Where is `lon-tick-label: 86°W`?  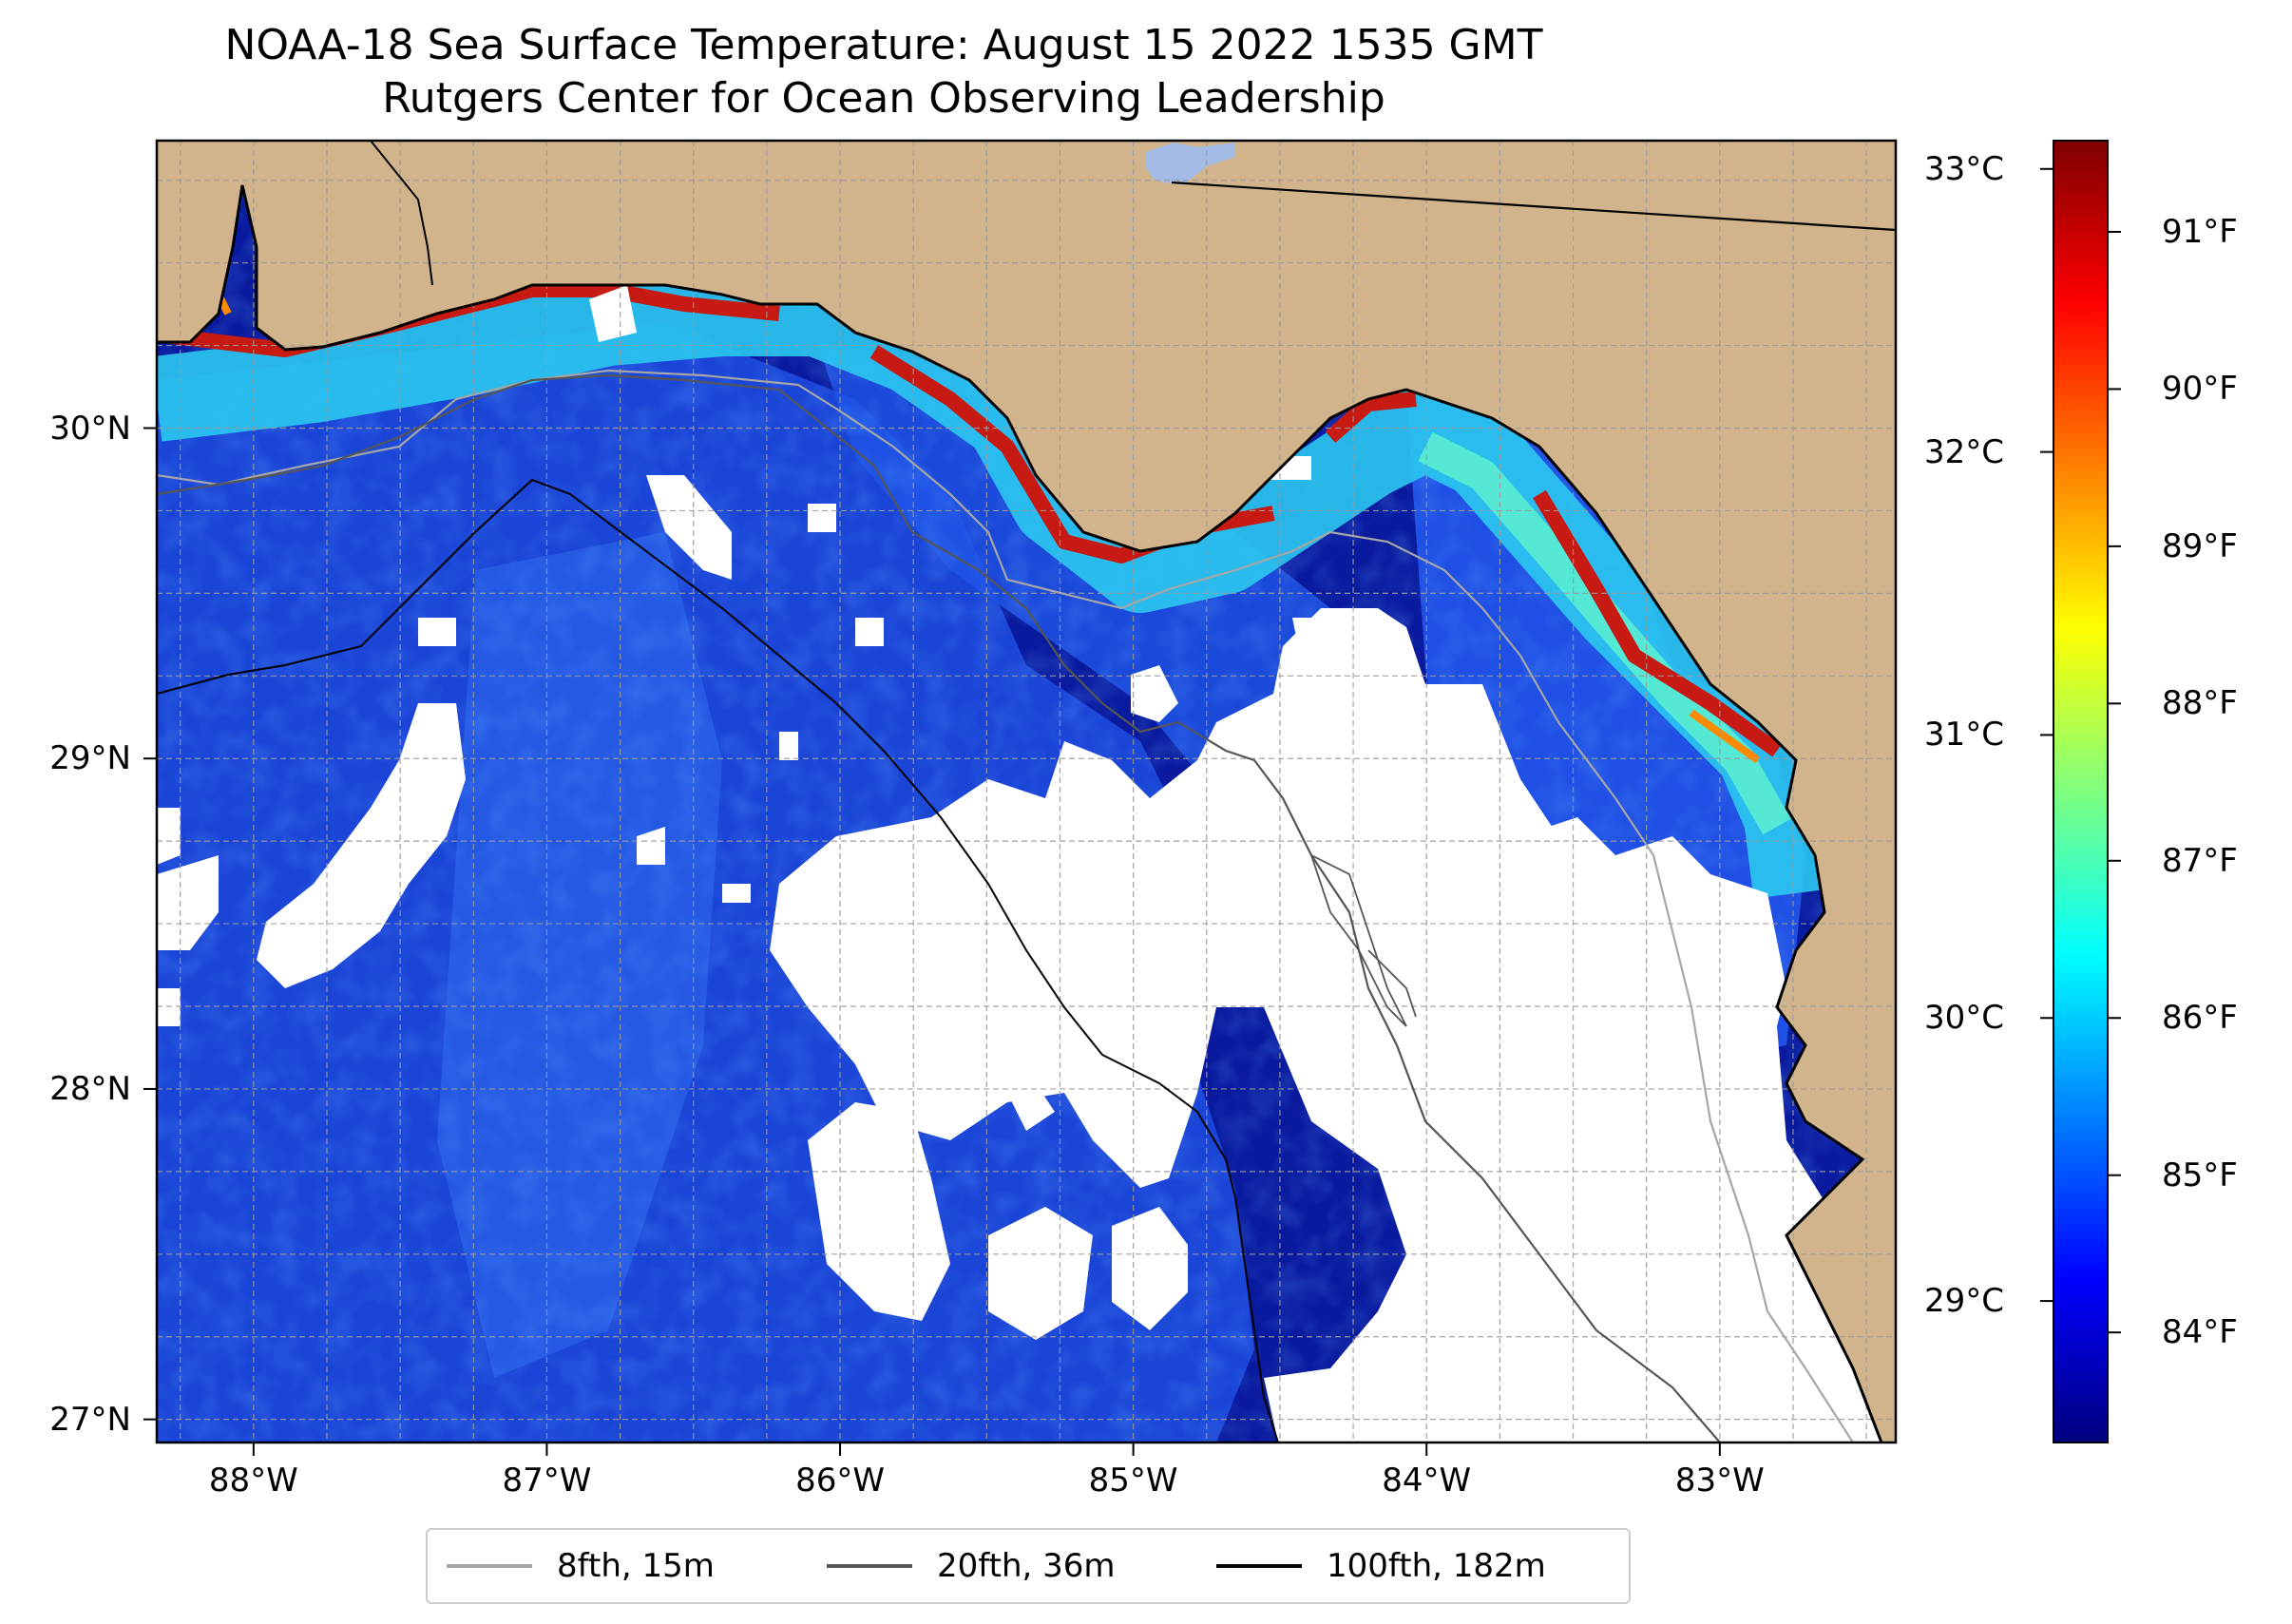
lon-tick-label: 86°W is located at coordinates (840, 1481).